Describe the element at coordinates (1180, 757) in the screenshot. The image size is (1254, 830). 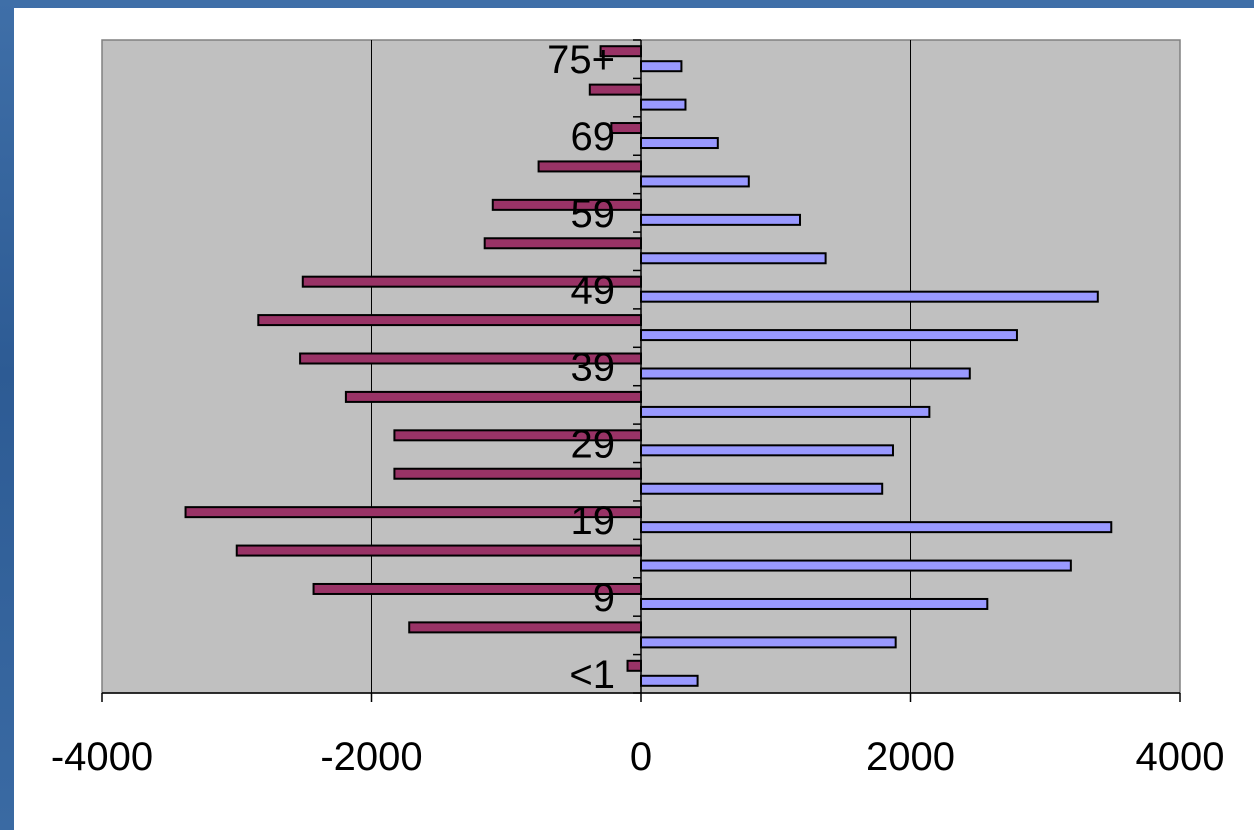
I see `x-tick-label: 4000` at that location.